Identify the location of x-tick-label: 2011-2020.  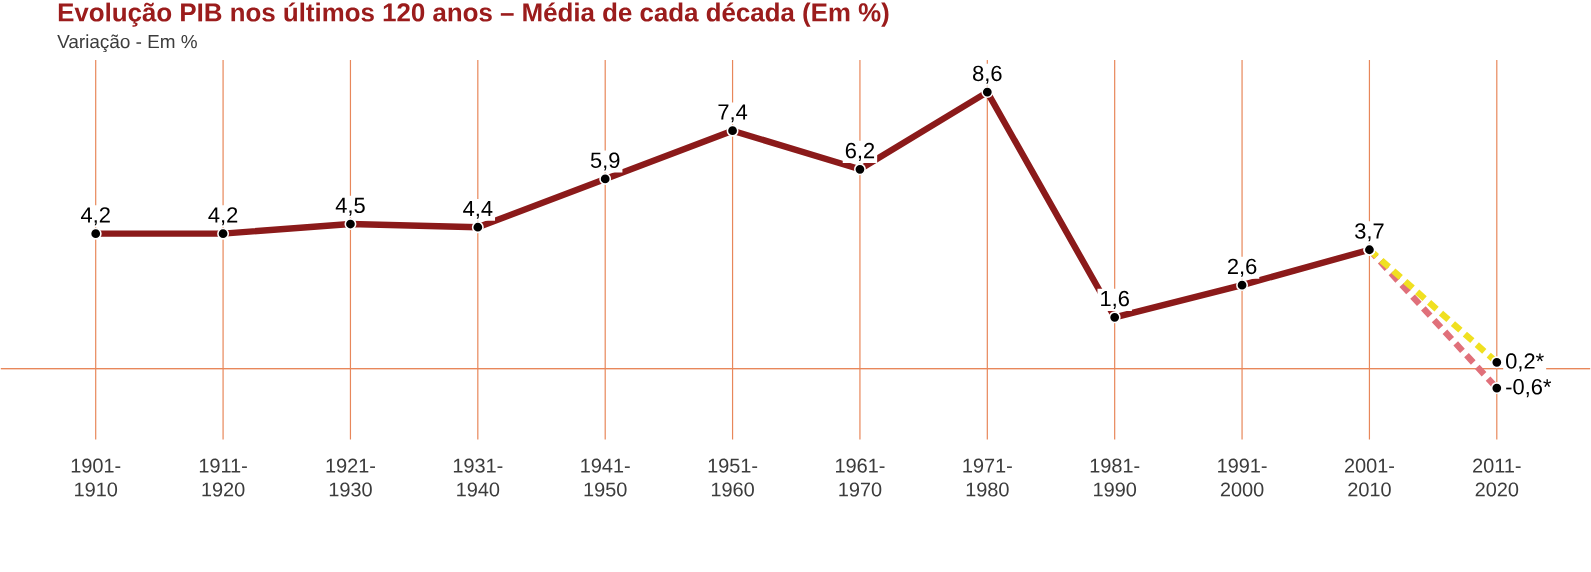
(1497, 477).